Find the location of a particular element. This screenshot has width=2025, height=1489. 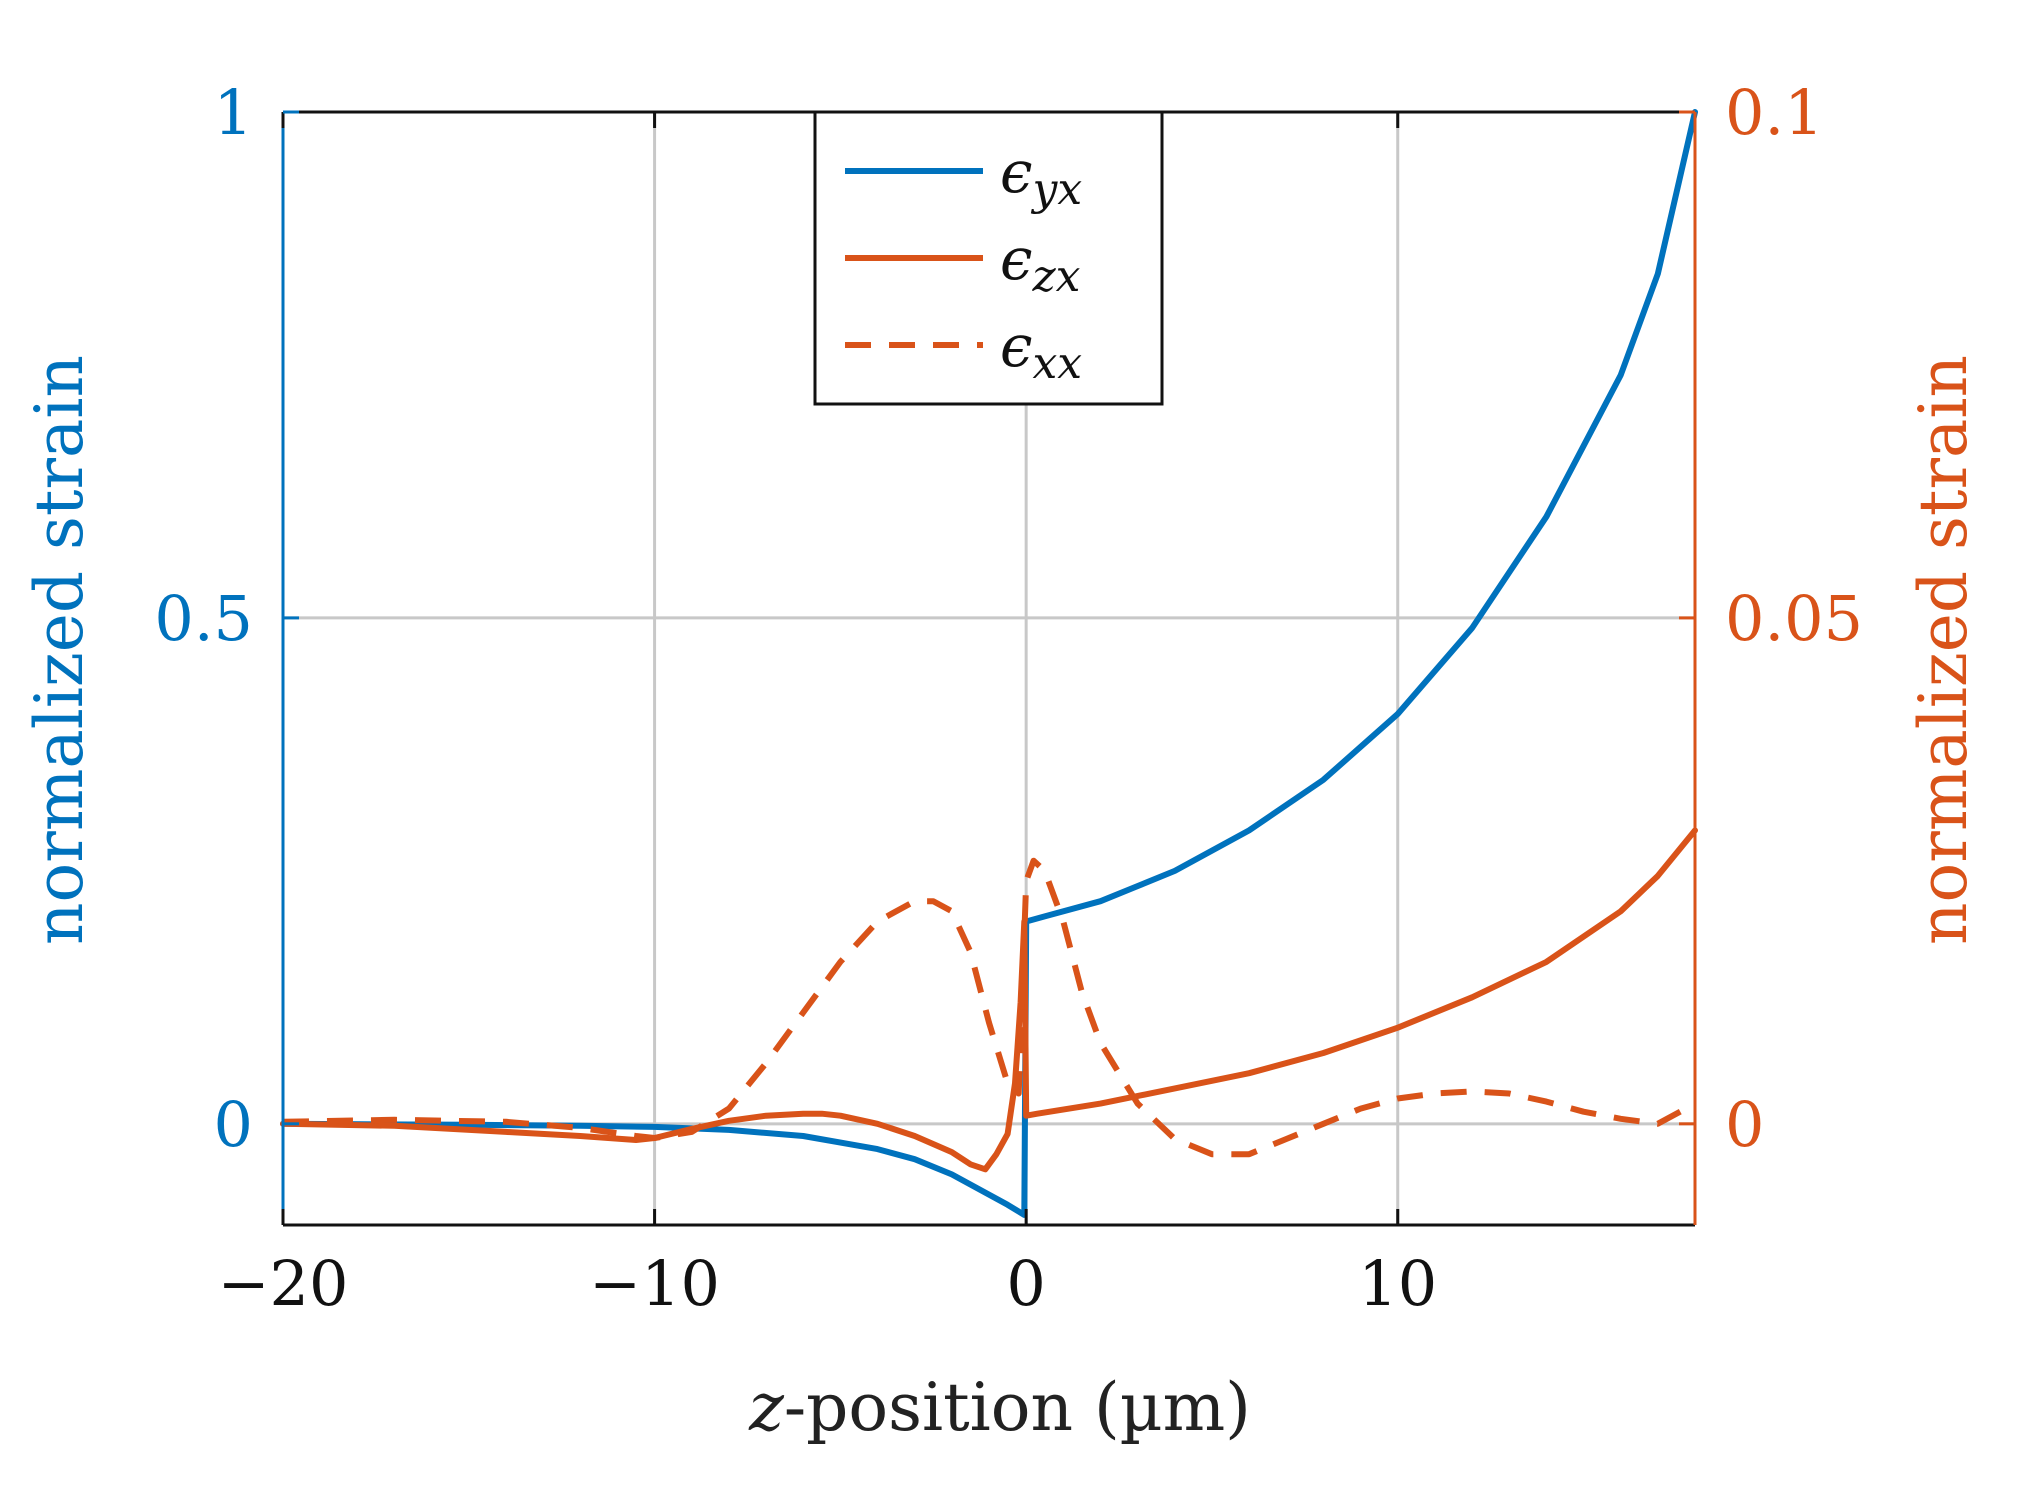

x-axis-label: z-position (µm) is located at coordinates (999, 1407).